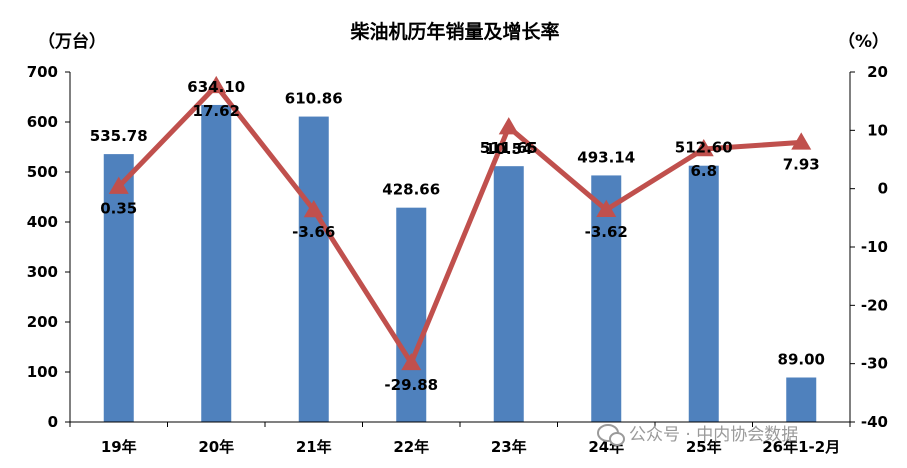 The height and width of the screenshot is (468, 907). I want to click on x-axis-tick-label: 23年, so click(509, 447).